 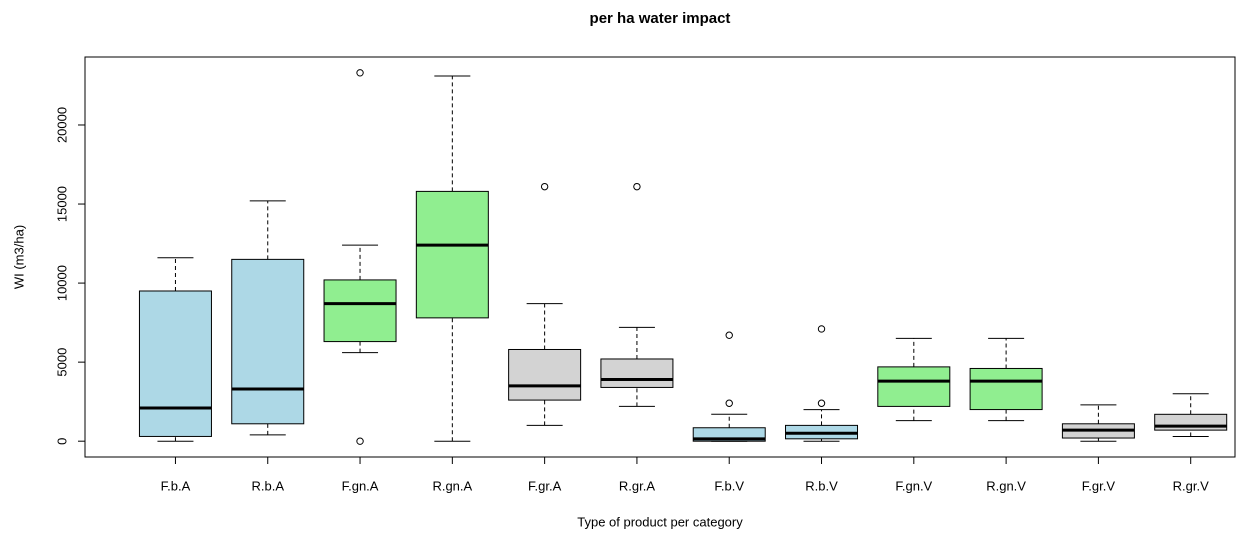 What do you see at coordinates (1191, 485) in the screenshot?
I see `x-tick-label: R.gr.V` at bounding box center [1191, 485].